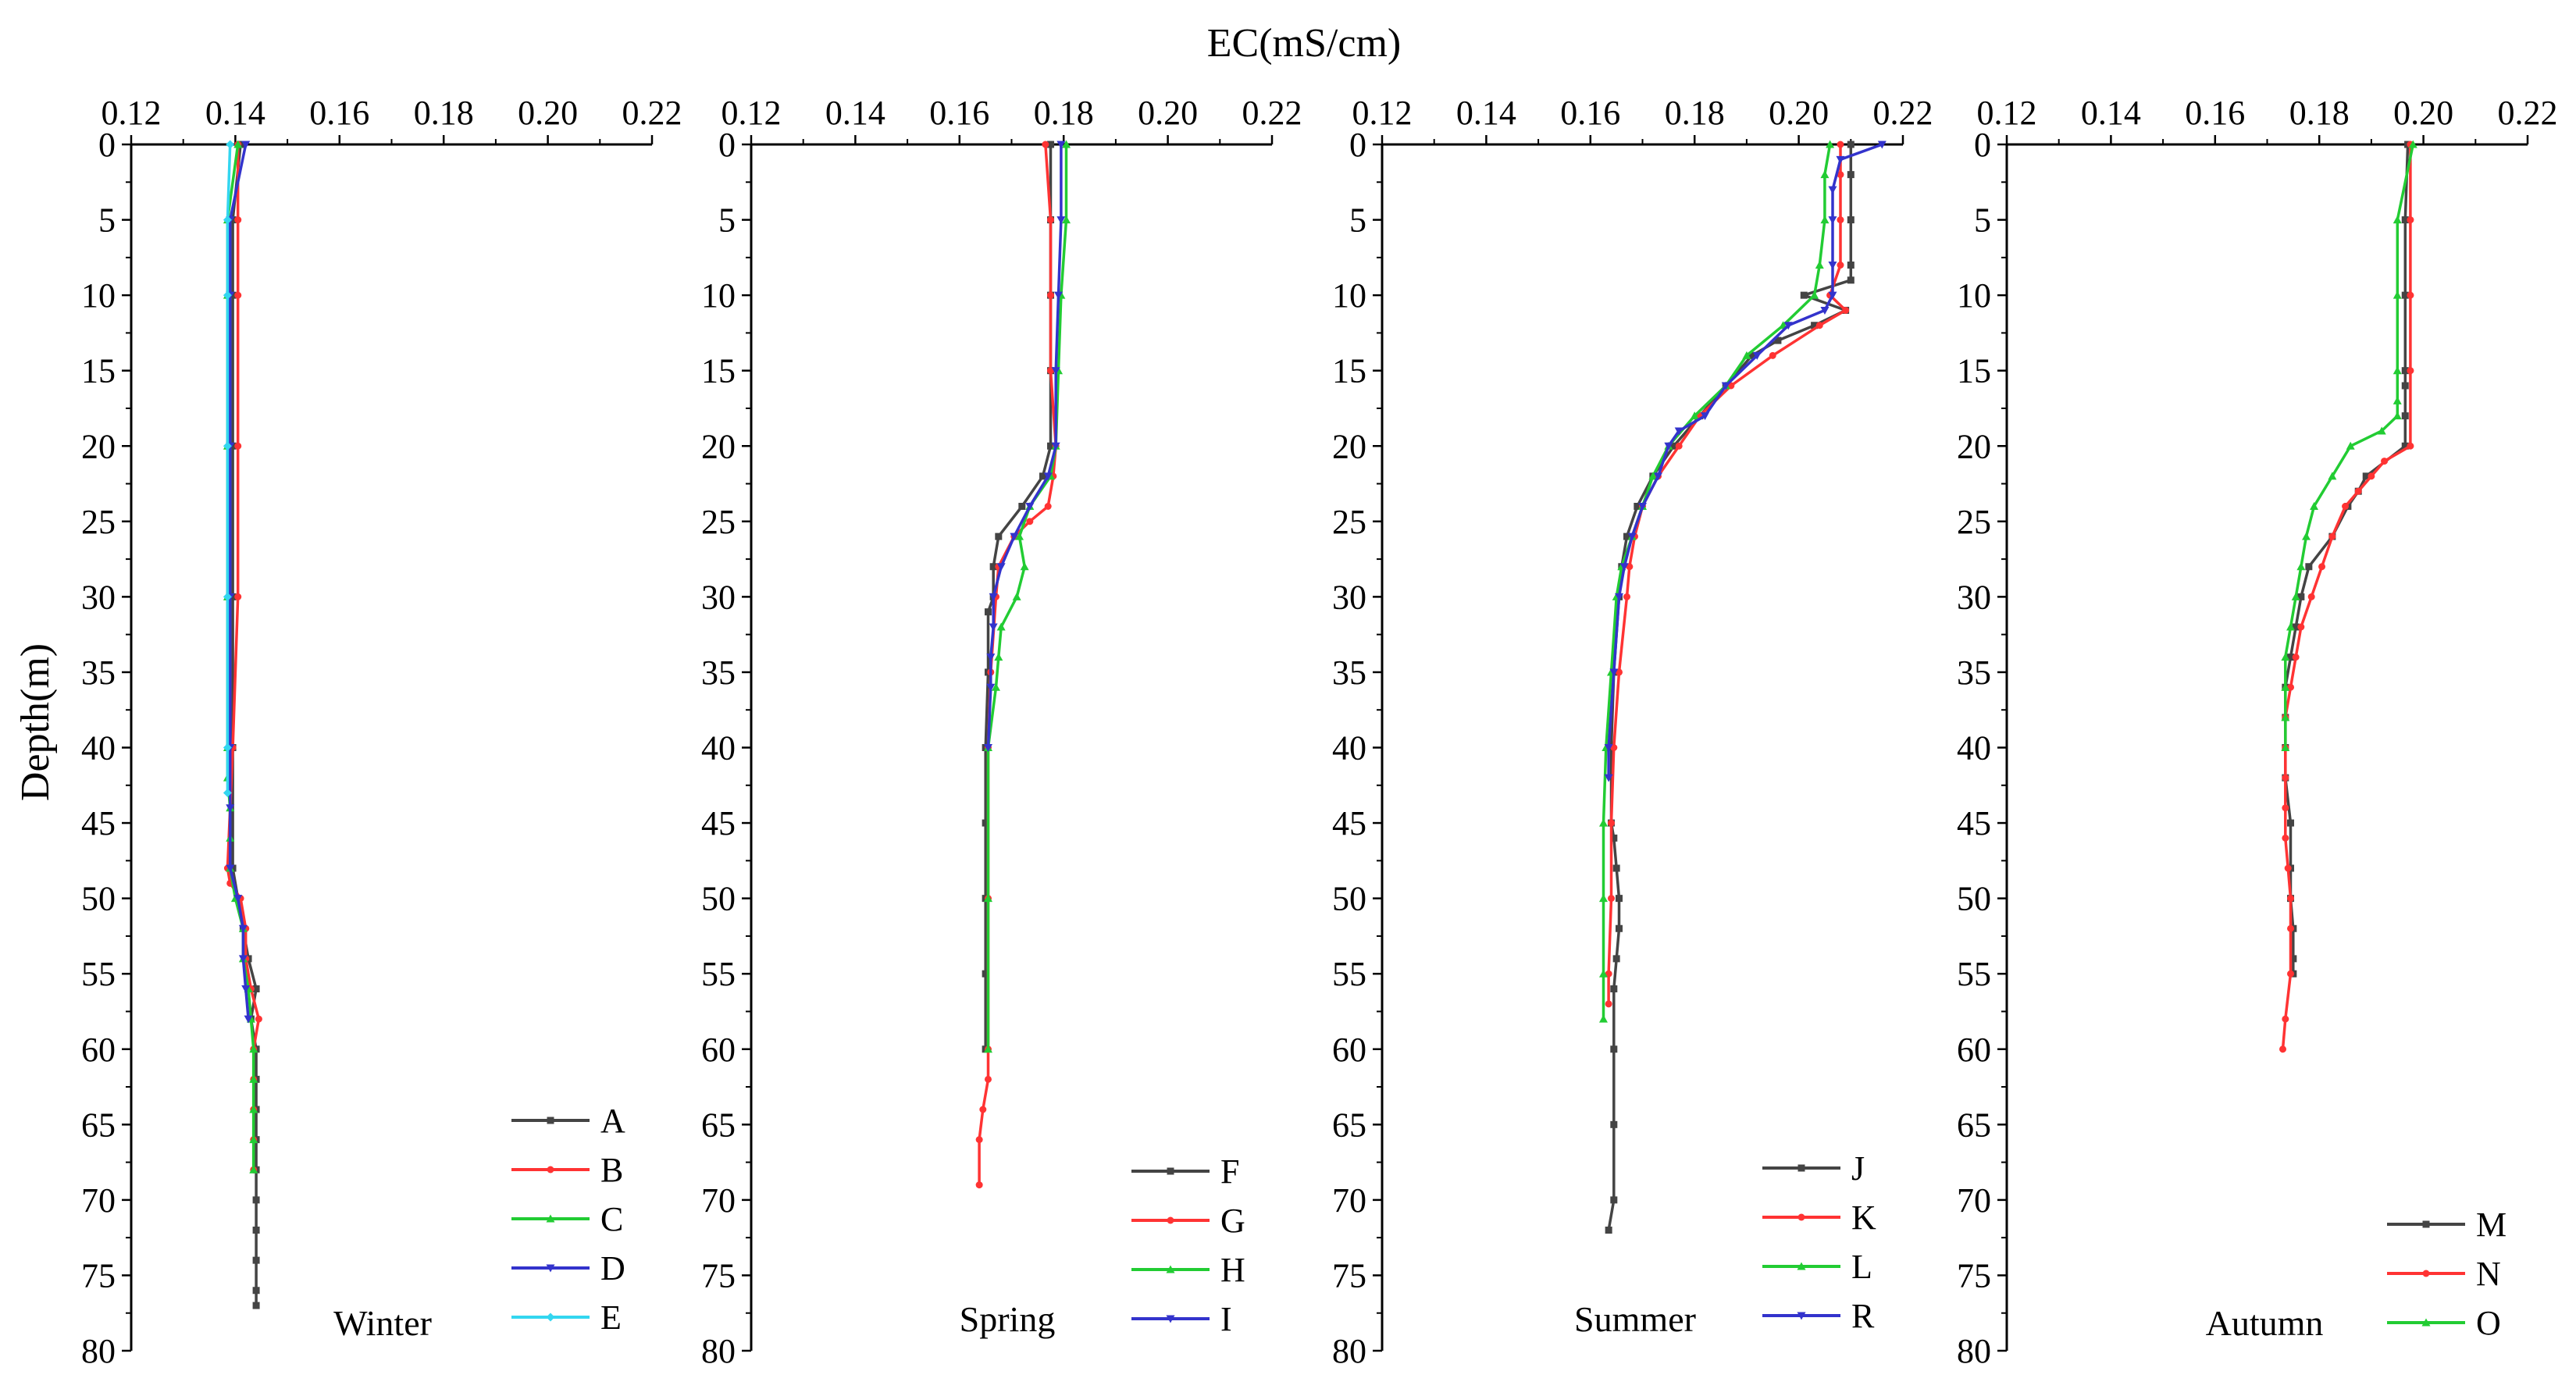 The width and height of the screenshot is (2576, 1389). Describe the element at coordinates (1349, 974) in the screenshot. I see `y-tick-label: 55` at that location.